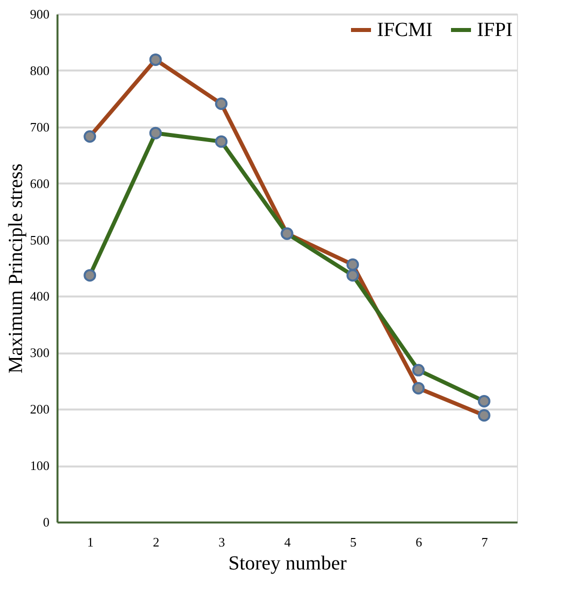 This screenshot has width=565, height=591. Describe the element at coordinates (156, 542) in the screenshot. I see `x-tick-label: 2` at that location.